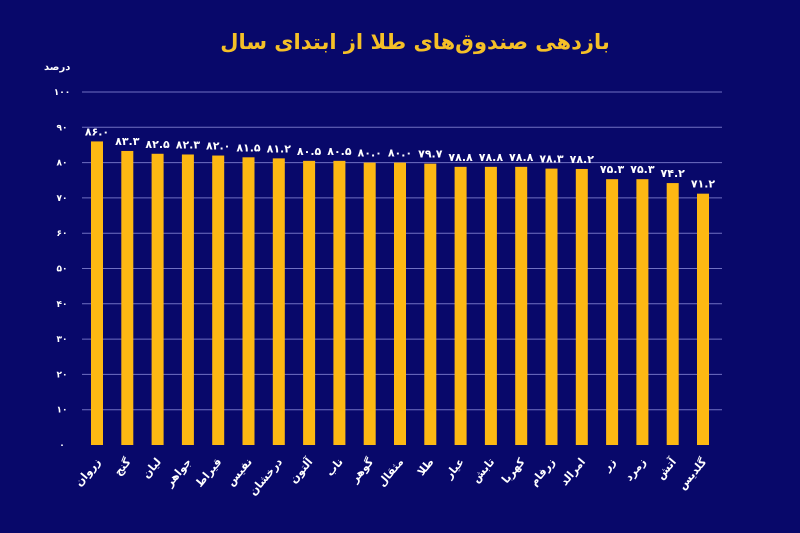 The width and height of the screenshot is (800, 533). What do you see at coordinates (178, 473) in the screenshot?
I see `x-tick-label: جواهر` at bounding box center [178, 473].